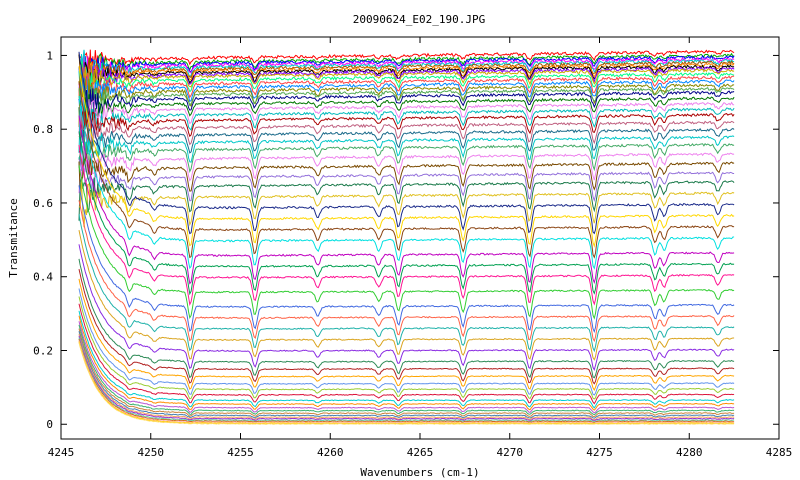 This screenshot has height=480, width=800. What do you see at coordinates (43, 129) in the screenshot?
I see `y-tick-label: 0.8` at bounding box center [43, 129].